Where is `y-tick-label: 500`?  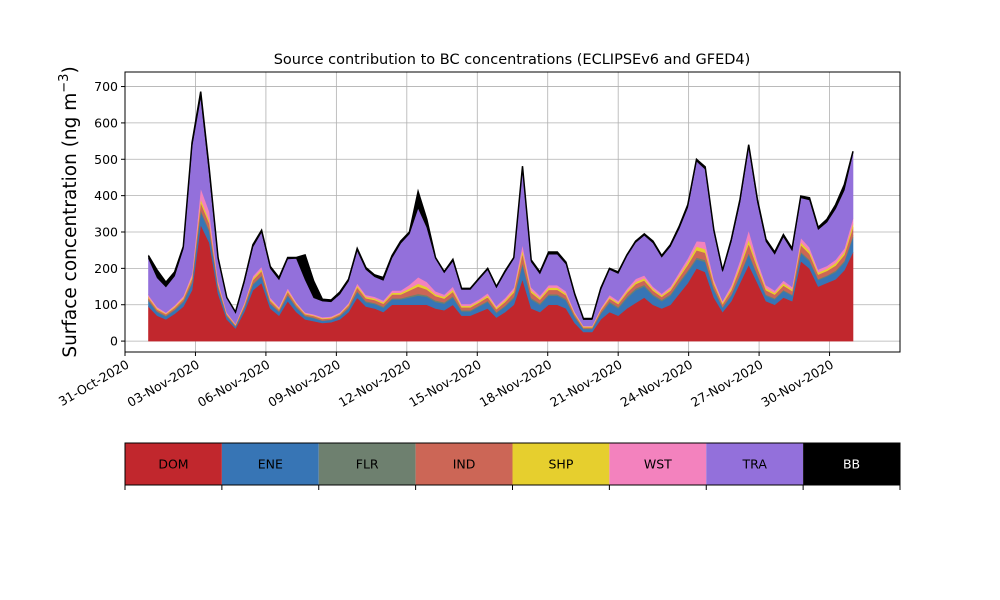 y-tick-label: 500 is located at coordinates (106, 159).